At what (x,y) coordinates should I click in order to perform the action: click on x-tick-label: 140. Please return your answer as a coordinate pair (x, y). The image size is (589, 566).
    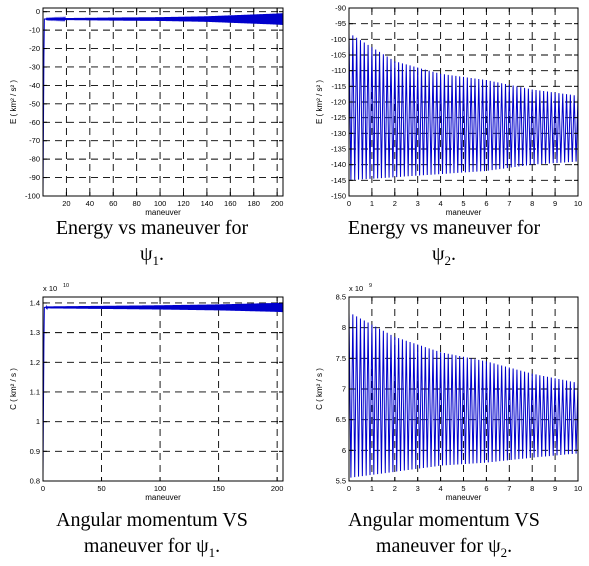
    Looking at the image, I should click on (207, 203).